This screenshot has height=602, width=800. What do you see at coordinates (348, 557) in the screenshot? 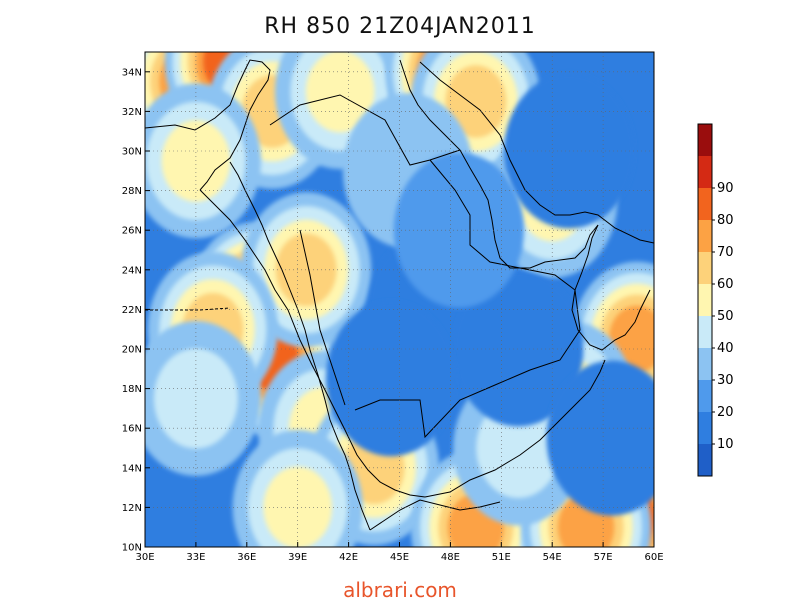
I see `lon-tick-label: 42E` at bounding box center [348, 557].